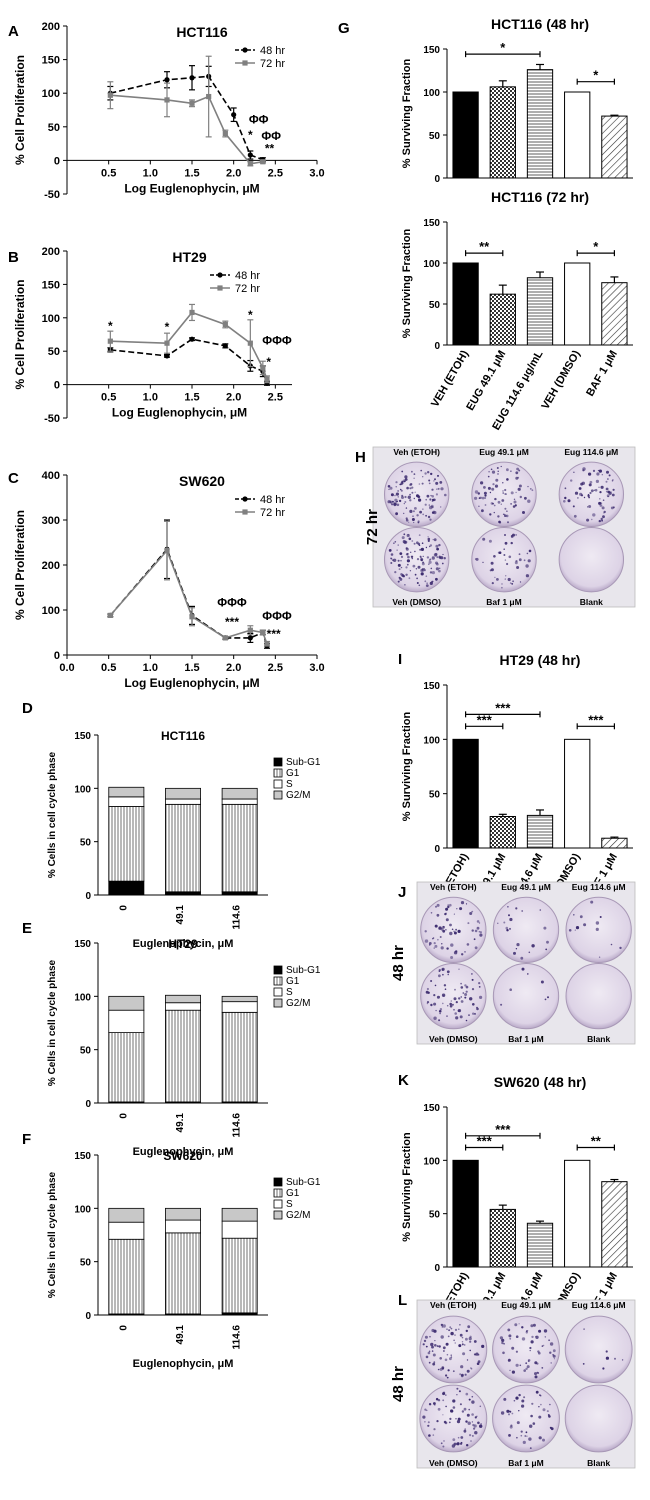 The image size is (650, 1500). I want to click on chart-title: HT29, so click(189, 257).